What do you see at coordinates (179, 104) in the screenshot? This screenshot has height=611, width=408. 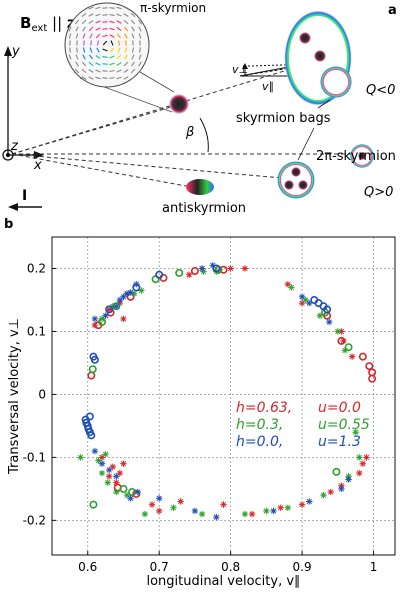 I see `pi-skyrmion-blob` at bounding box center [179, 104].